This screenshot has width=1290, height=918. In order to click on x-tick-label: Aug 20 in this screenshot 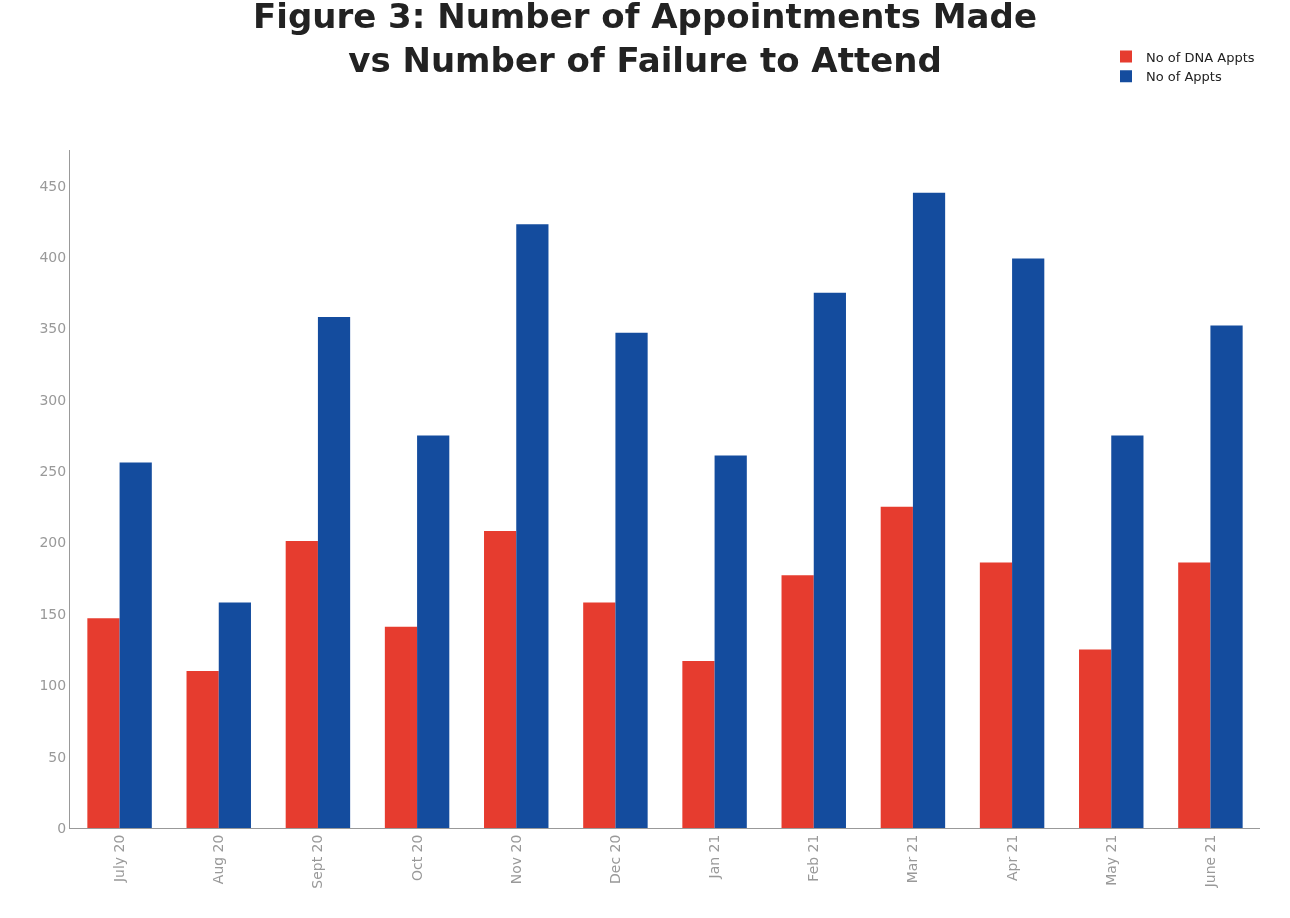, I will do `click(218, 859)`.